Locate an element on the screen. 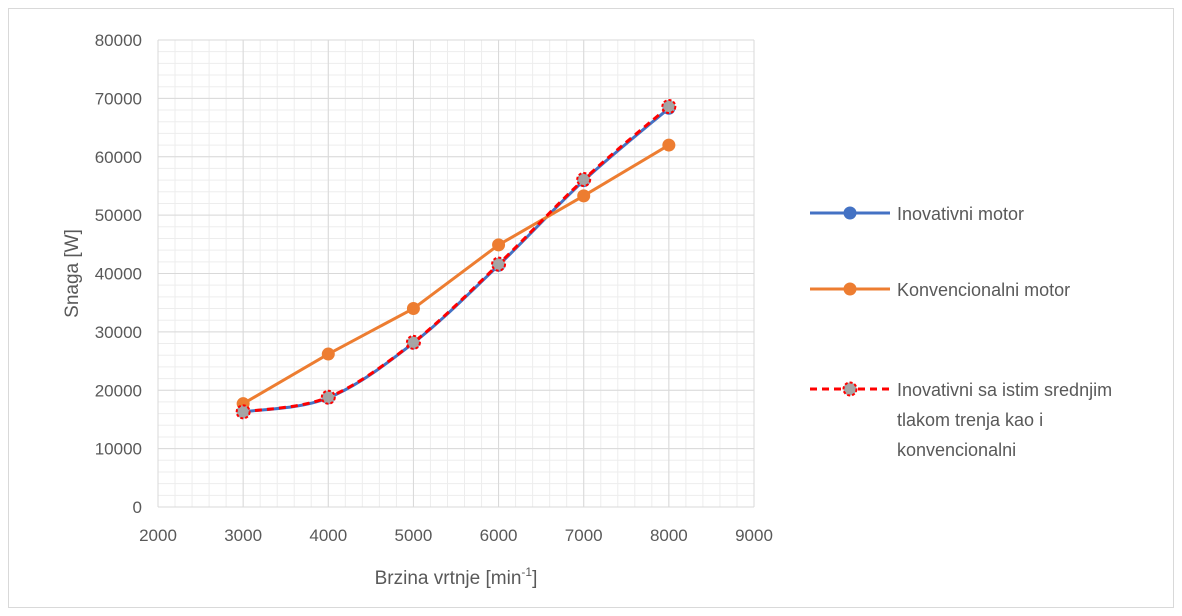 The image size is (1182, 616). y-tick-label: 0 is located at coordinates (137, 507).